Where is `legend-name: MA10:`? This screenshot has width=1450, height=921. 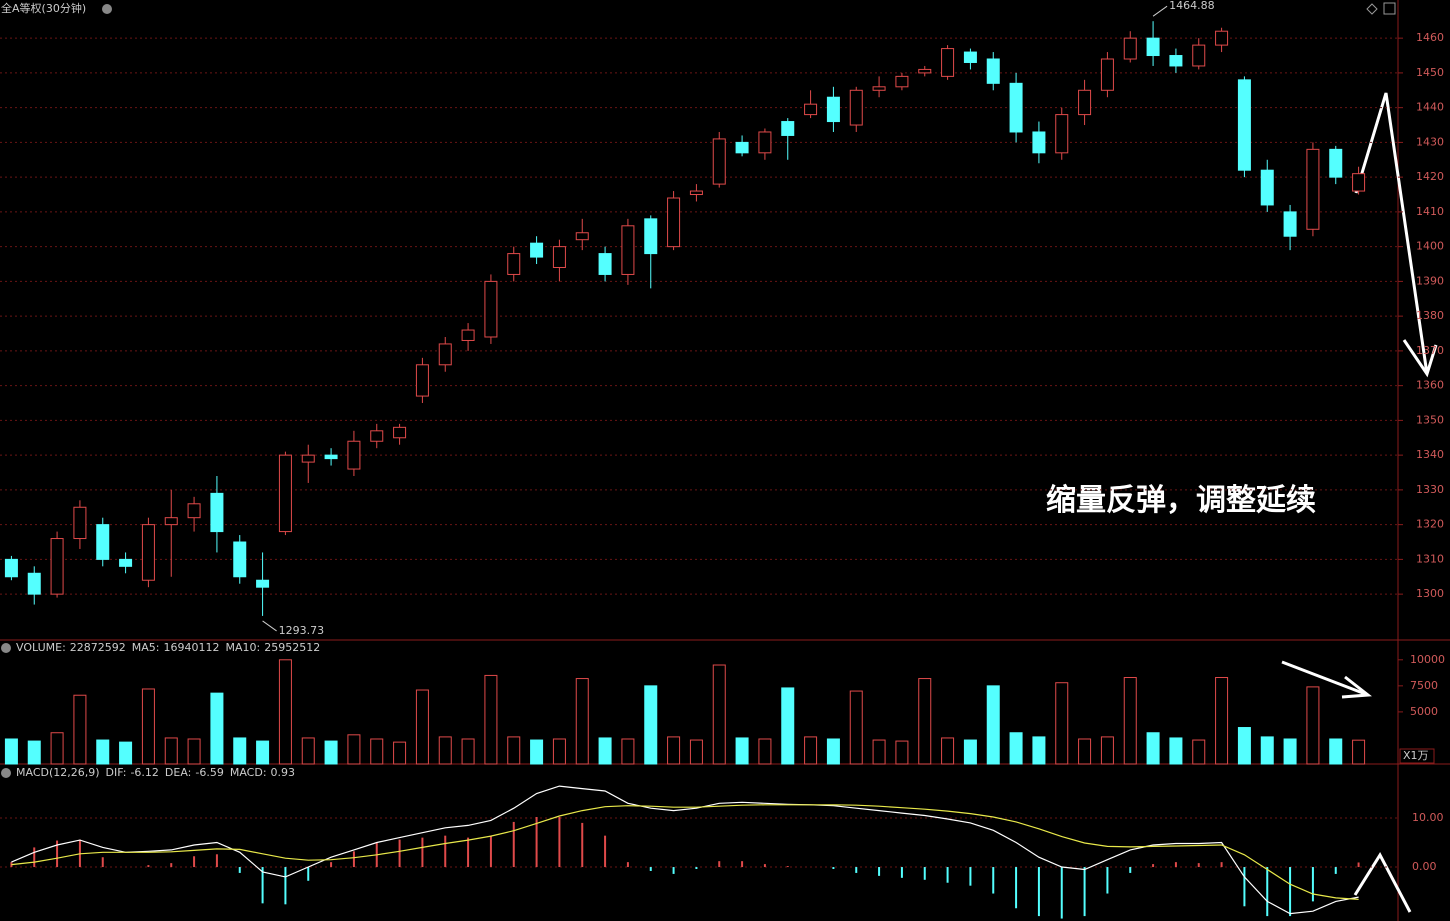 legend-name: MA10: is located at coordinates (243, 647).